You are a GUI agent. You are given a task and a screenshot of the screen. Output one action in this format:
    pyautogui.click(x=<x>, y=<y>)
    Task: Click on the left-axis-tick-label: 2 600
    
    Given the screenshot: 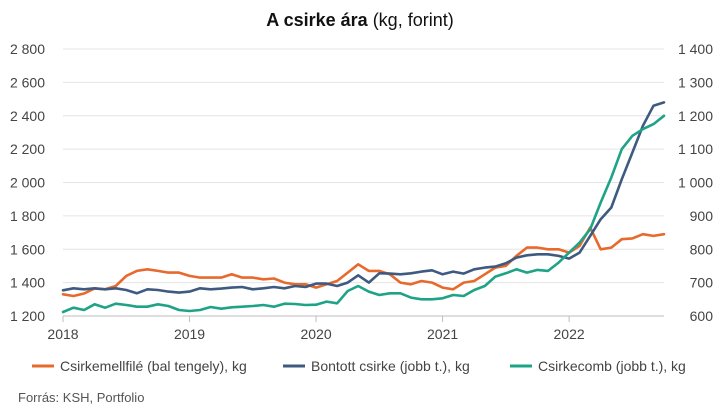 What is the action you would take?
    pyautogui.click(x=27, y=82)
    